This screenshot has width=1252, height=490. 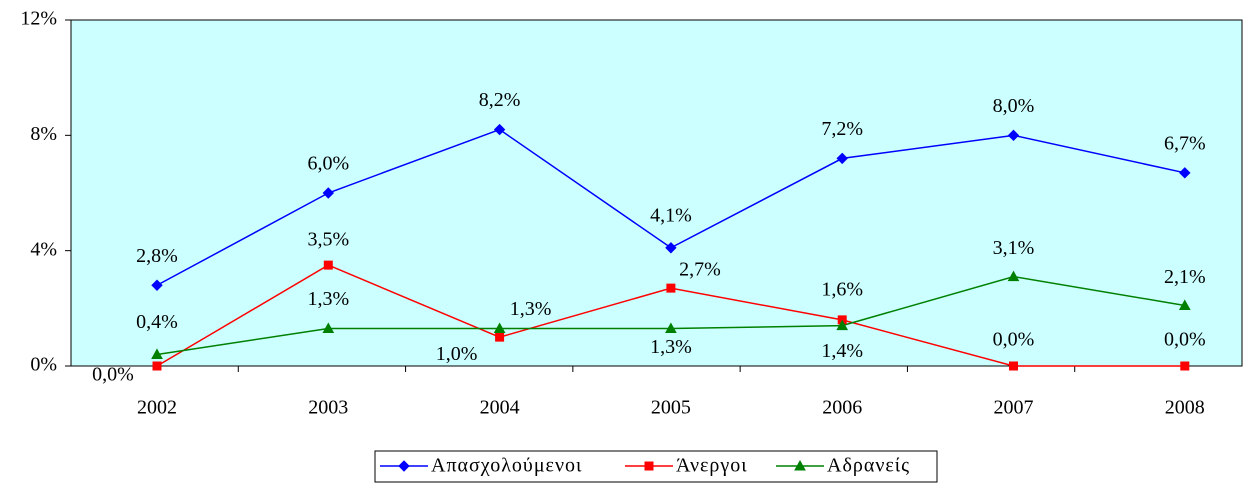 I want to click on data-label: 0,4%, so click(x=157, y=322).